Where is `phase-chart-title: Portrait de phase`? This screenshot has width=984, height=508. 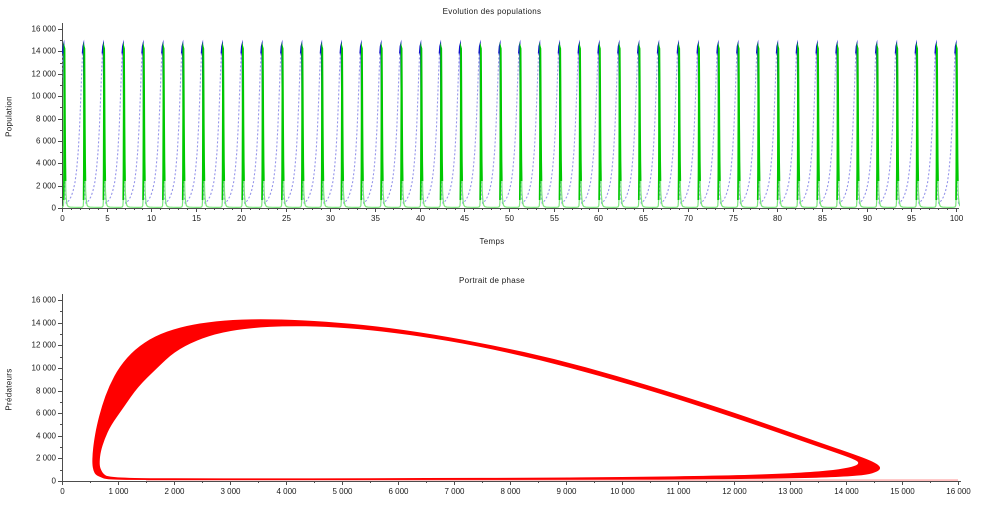
phase-chart-title: Portrait de phase is located at coordinates (492, 280).